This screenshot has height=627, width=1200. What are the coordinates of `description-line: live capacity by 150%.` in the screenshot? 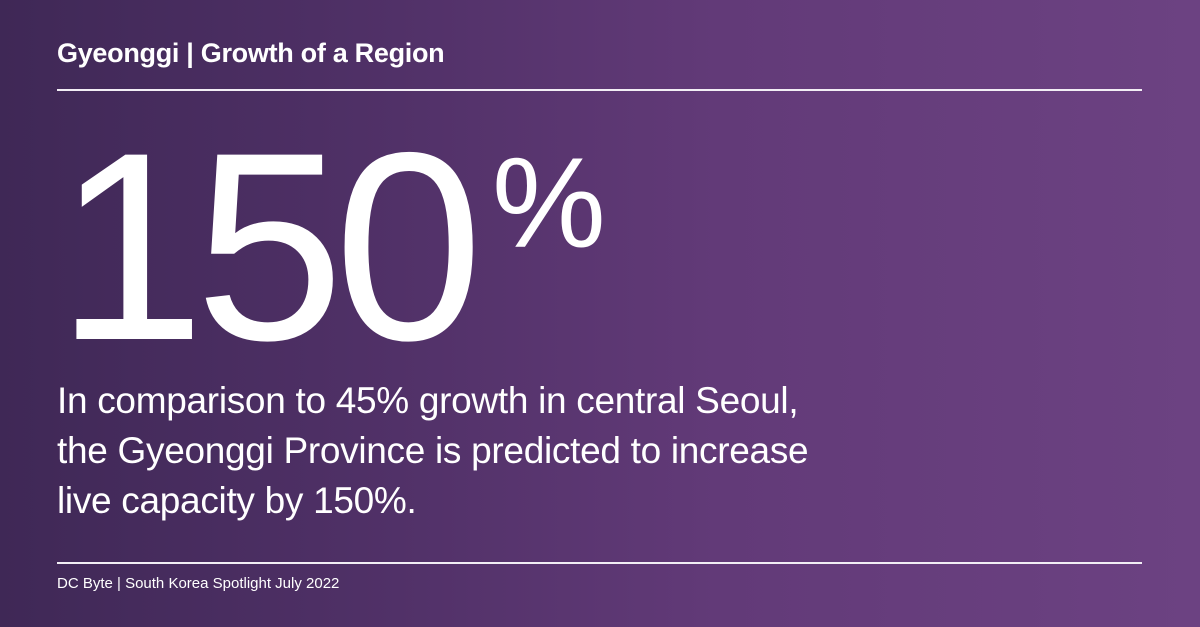 It's located at (237, 500).